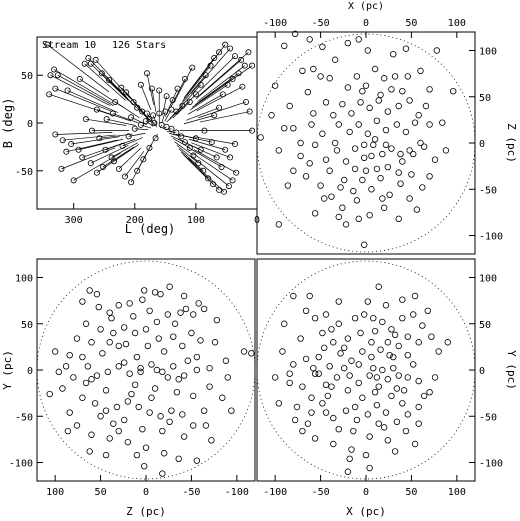 The width and height of the screenshot is (520, 521). Describe the element at coordinates (491, 464) in the screenshot. I see `y-tick-label: -100` at that location.